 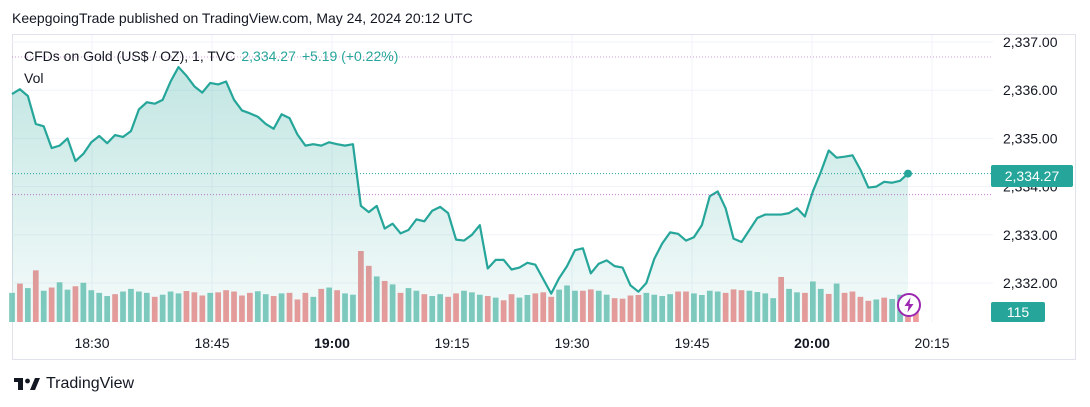 I want to click on last-price-point, so click(x=908, y=173).